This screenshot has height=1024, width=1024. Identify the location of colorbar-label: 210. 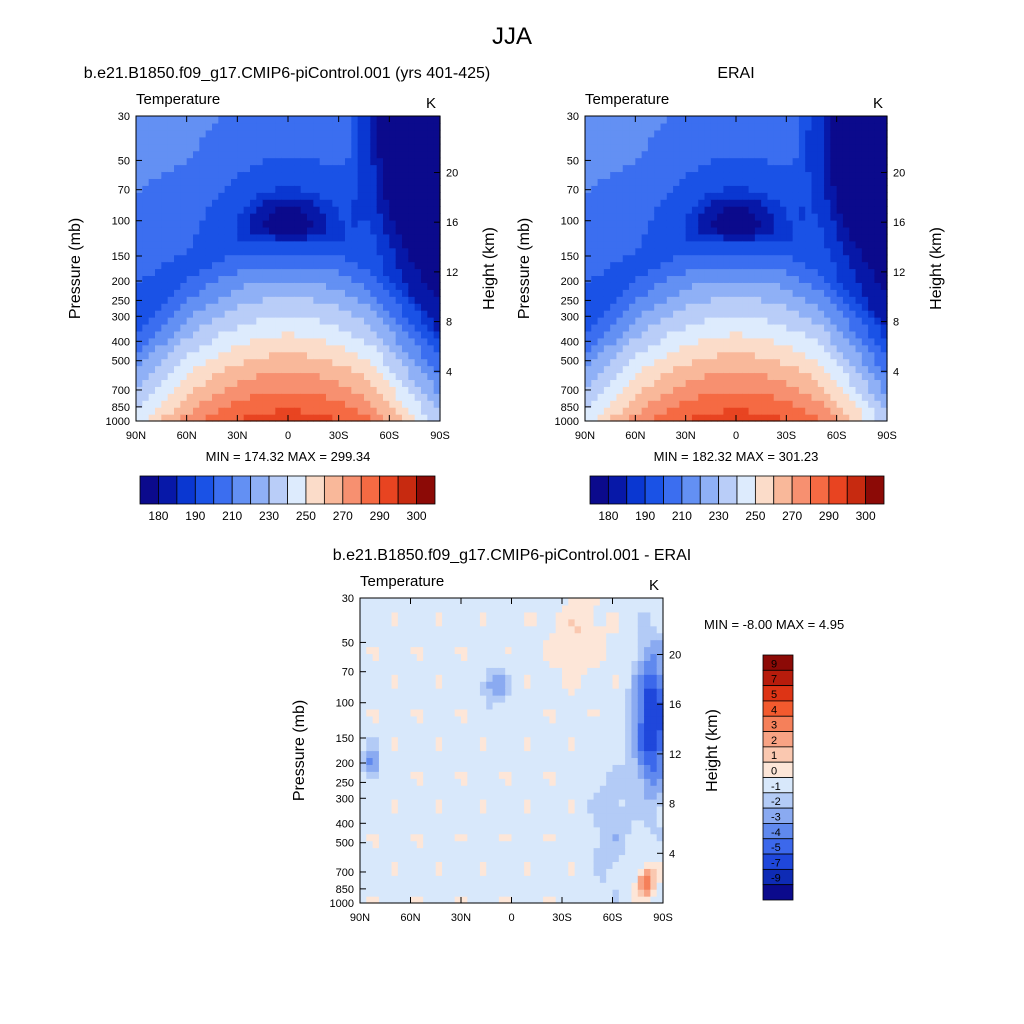
(682, 516).